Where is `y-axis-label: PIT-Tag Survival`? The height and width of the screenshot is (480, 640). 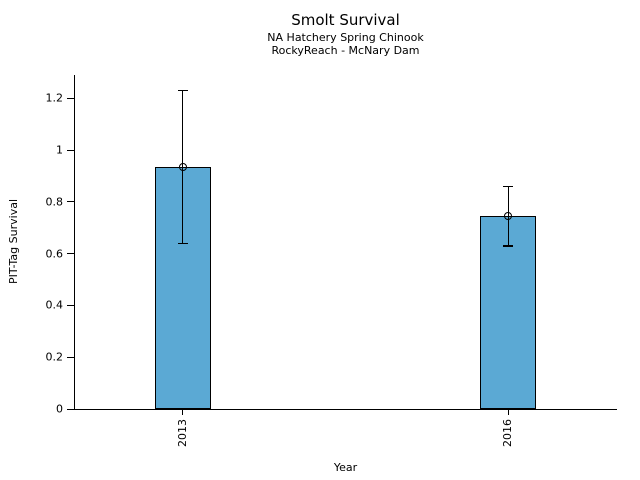
y-axis-label: PIT-Tag Survival is located at coordinates (13, 242).